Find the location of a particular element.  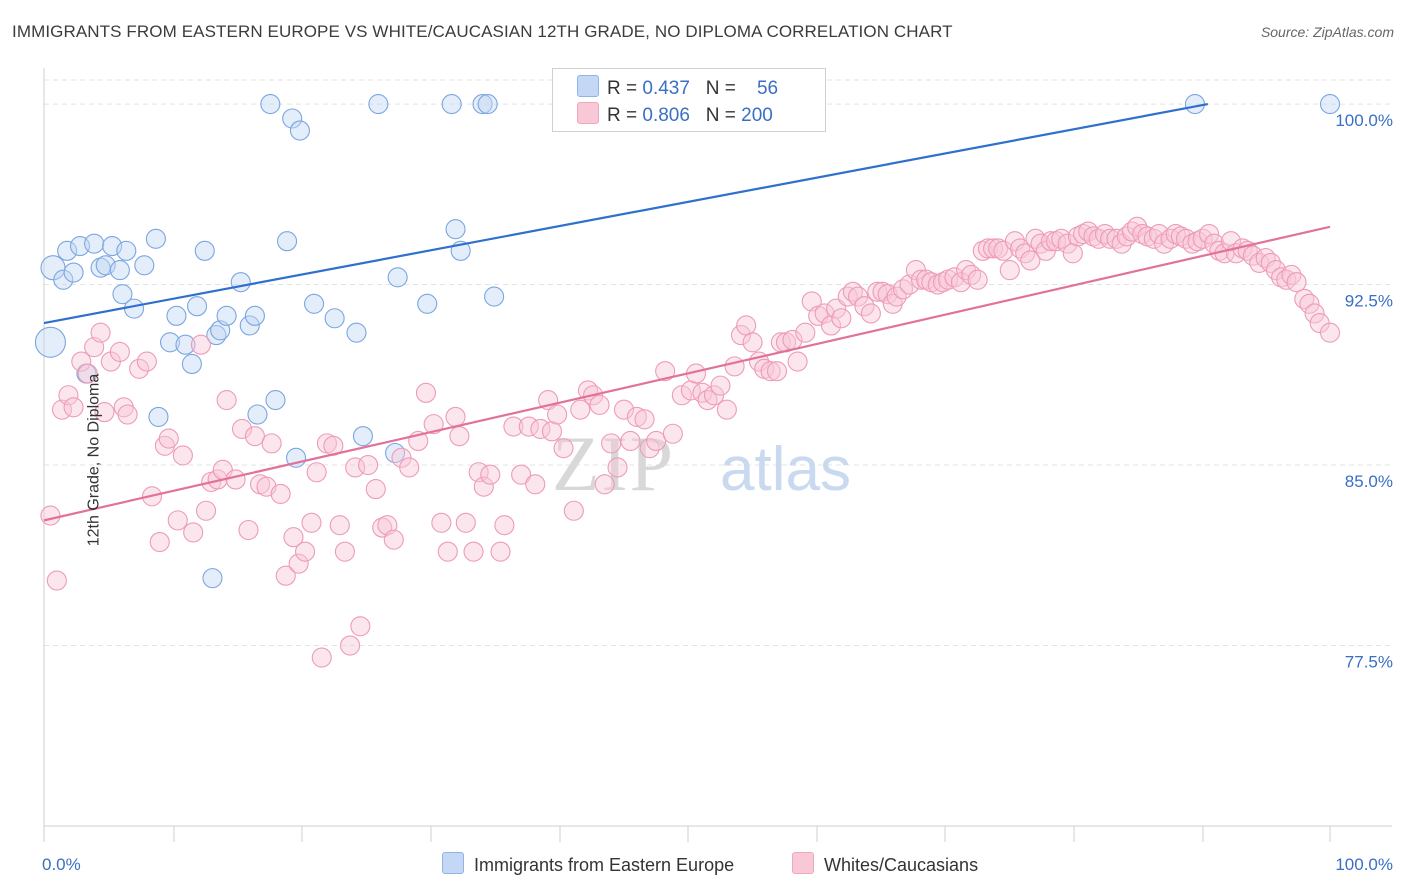

source-credit: Source: ZipAtlas.com is located at coordinates (1327, 32).